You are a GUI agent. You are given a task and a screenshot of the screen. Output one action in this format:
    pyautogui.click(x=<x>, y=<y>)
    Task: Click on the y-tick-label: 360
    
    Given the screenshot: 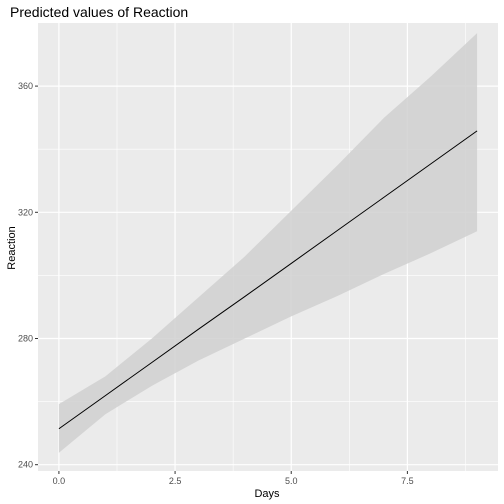 What is the action you would take?
    pyautogui.click(x=25, y=86)
    